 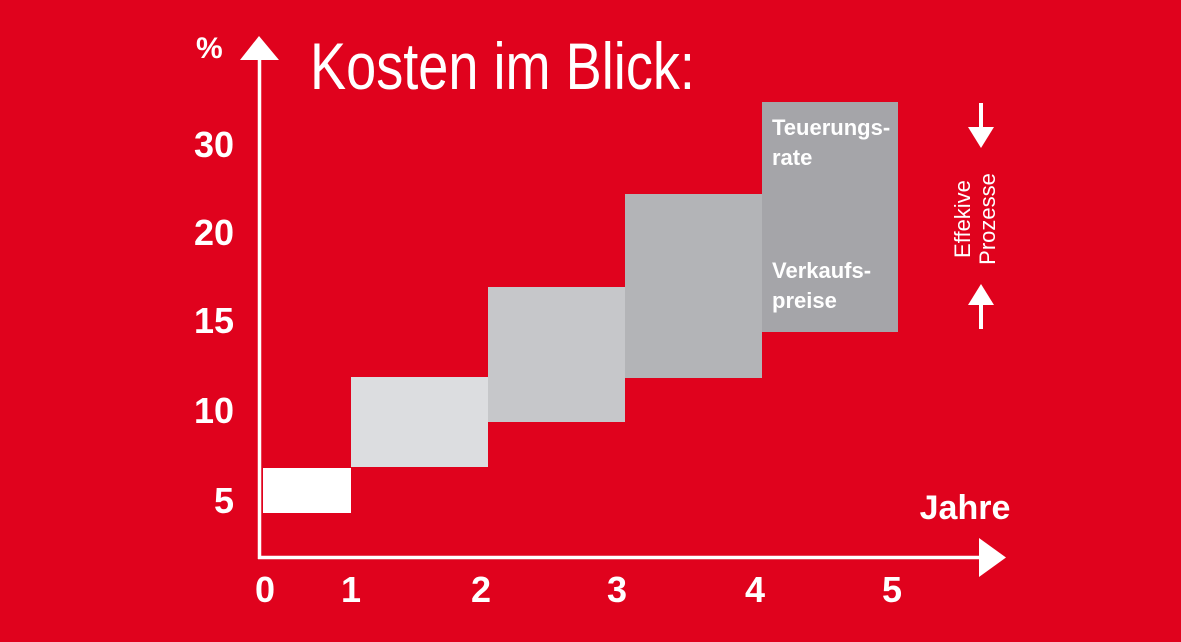 I want to click on y-tick-30: 30, so click(x=213, y=144).